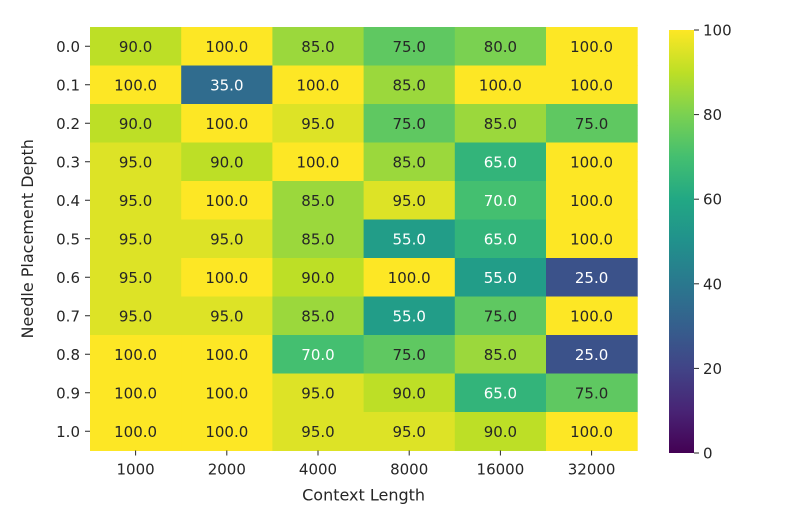  Describe the element at coordinates (708, 454) in the screenshot. I see `colorbar-tick-label: 0` at that location.